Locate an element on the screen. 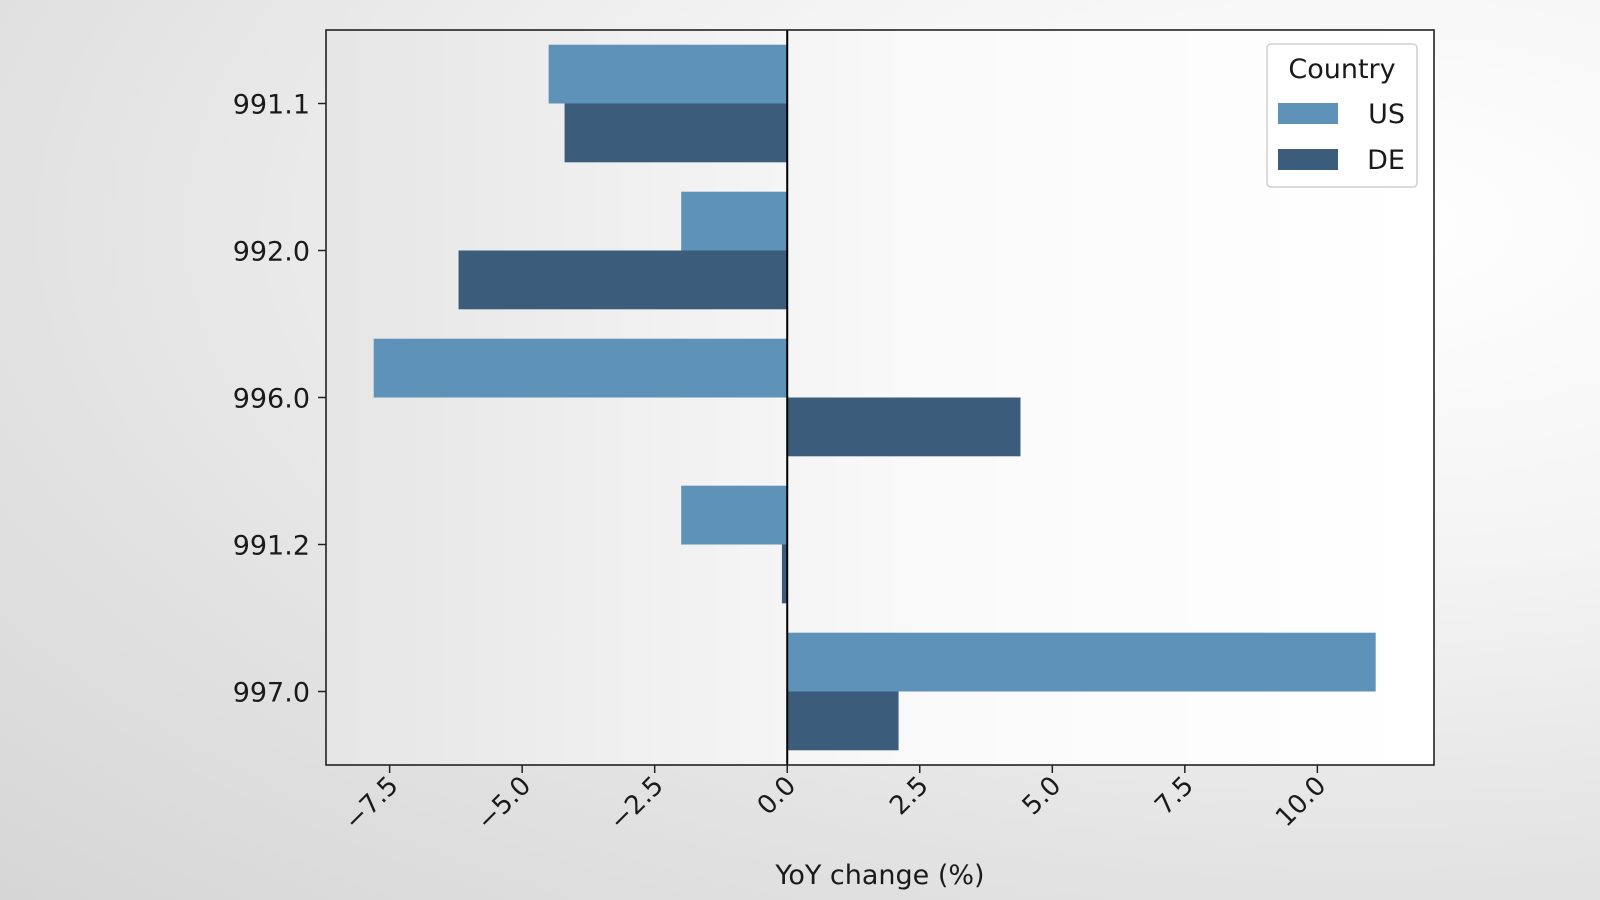 This screenshot has height=900, width=1600. x-axis-label: YoY change (%) is located at coordinates (879, 875).